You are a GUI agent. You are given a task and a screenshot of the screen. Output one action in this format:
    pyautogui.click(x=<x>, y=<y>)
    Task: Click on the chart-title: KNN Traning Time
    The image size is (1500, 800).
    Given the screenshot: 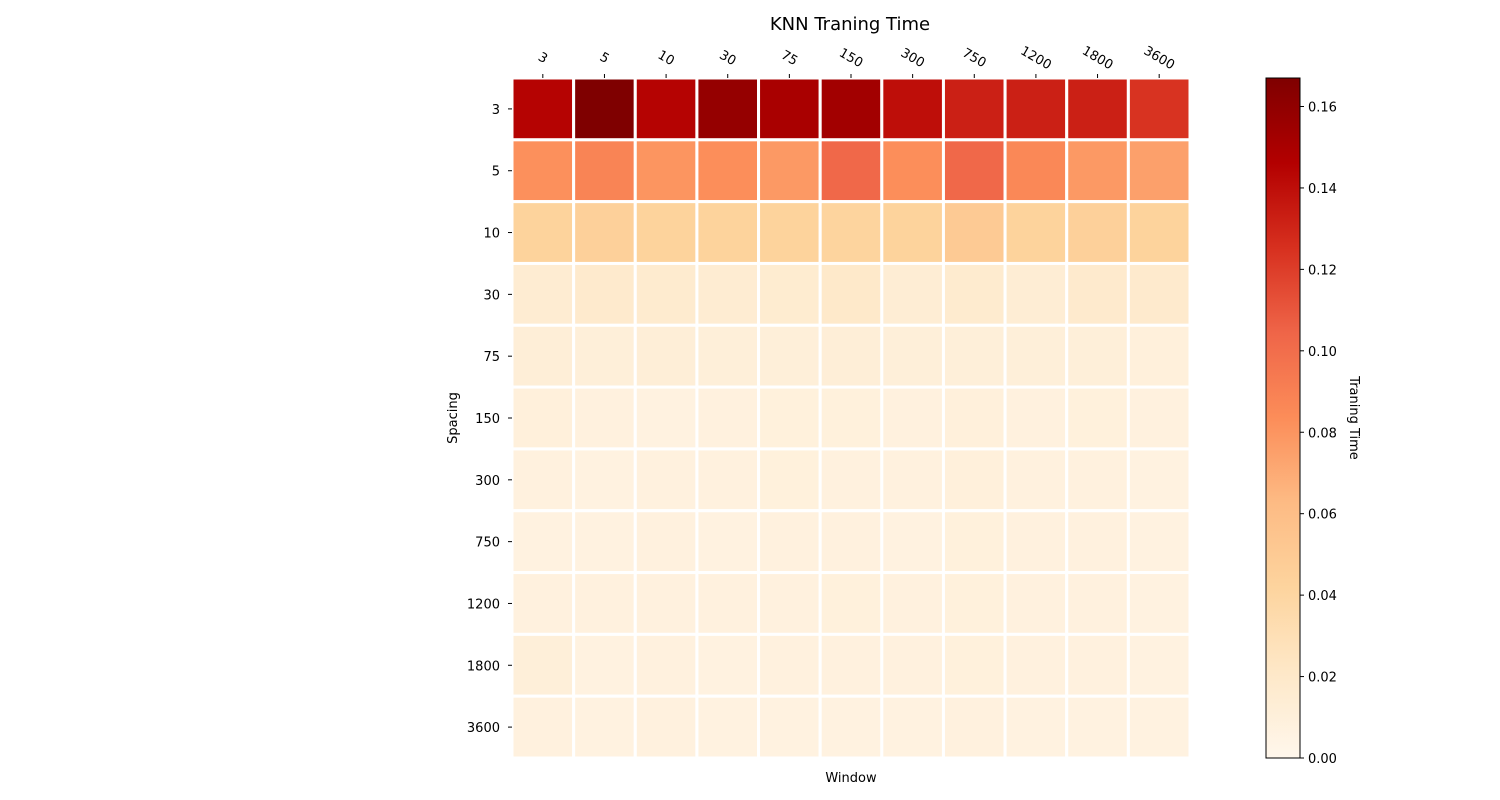 What is the action you would take?
    pyautogui.click(x=850, y=24)
    